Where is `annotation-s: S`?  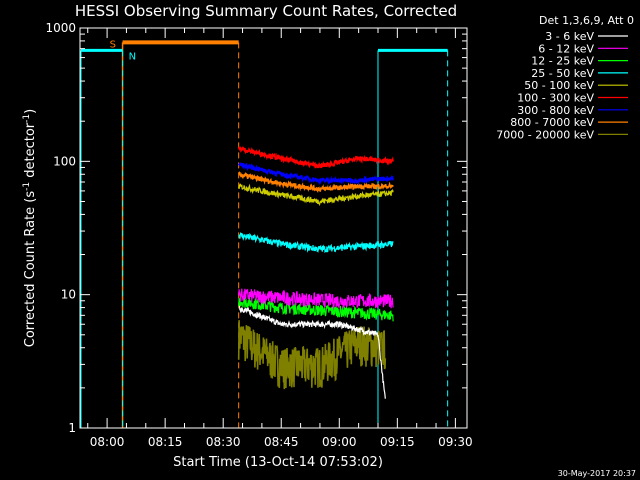 annotation-s: S is located at coordinates (113, 44).